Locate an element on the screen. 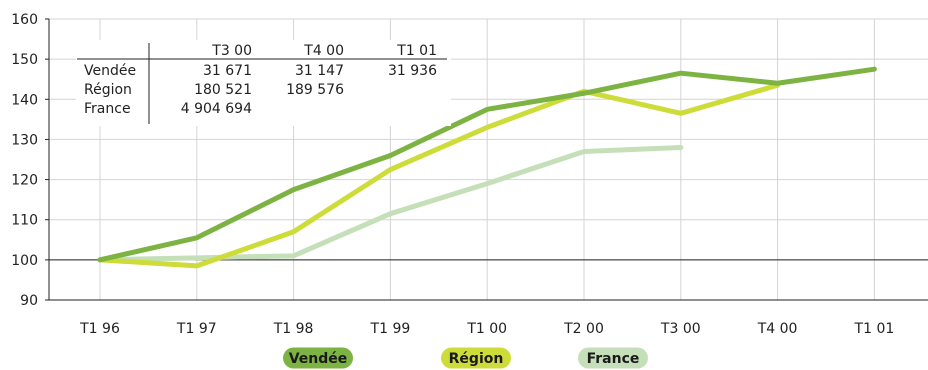 This screenshot has height=370, width=928. legend-label-région: Région is located at coordinates (476, 359).